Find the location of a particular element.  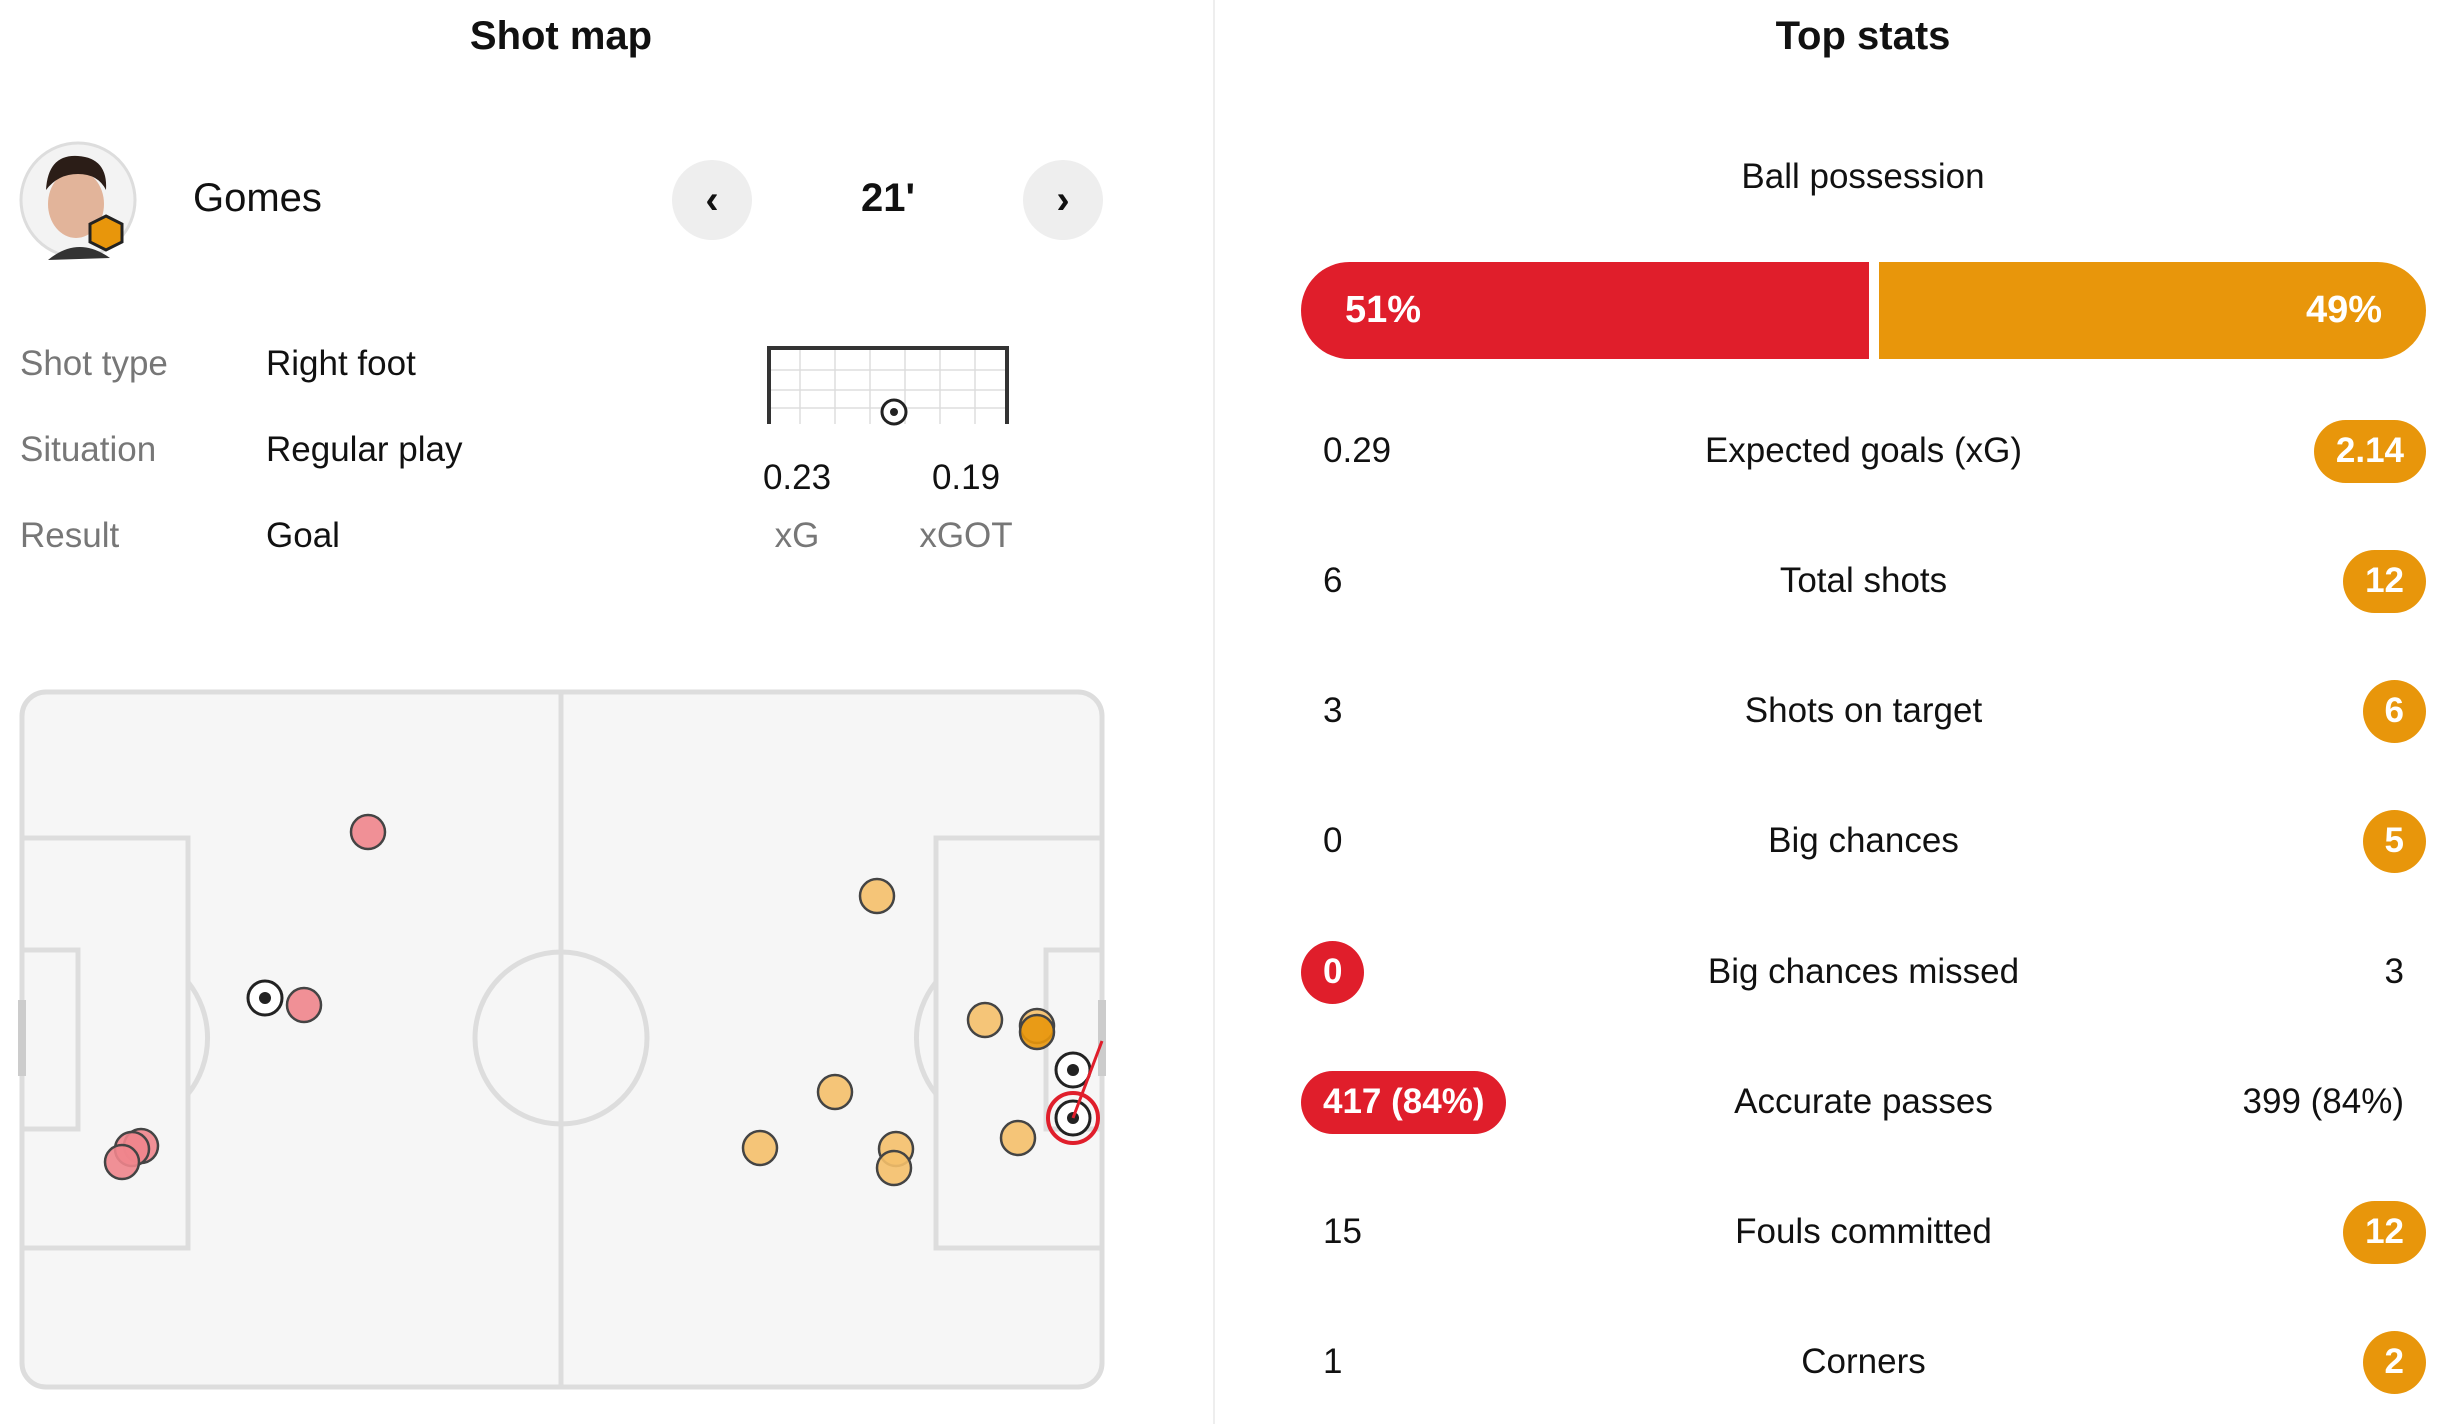

xg-label: xG is located at coordinates (797, 535).